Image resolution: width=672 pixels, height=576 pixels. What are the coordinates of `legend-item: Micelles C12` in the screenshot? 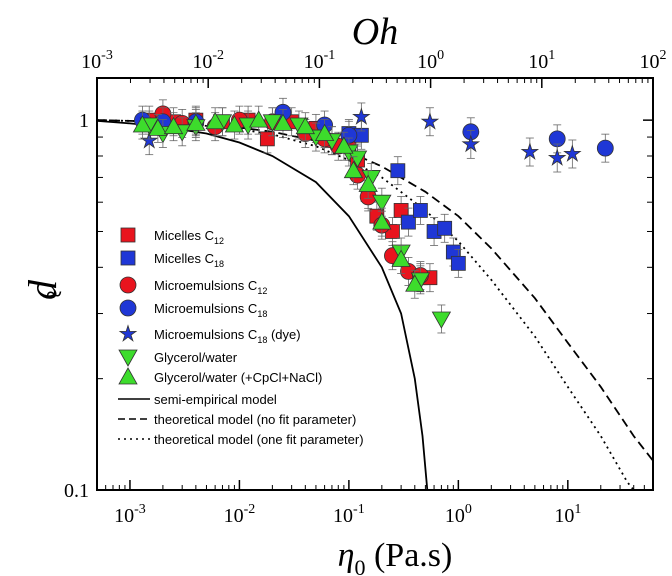 It's located at (172, 236).